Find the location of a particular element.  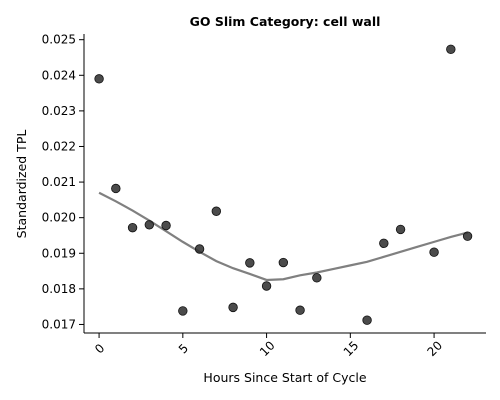

y-tick-label: 0.023 is located at coordinates (59, 111).